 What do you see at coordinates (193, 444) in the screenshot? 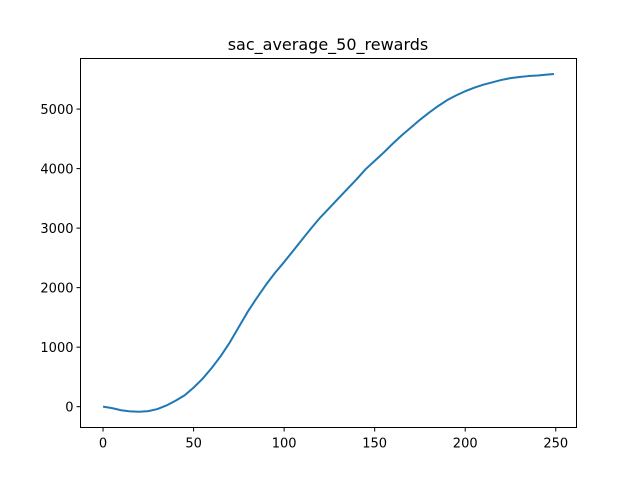
I see `x-tick-label: 50` at bounding box center [193, 444].